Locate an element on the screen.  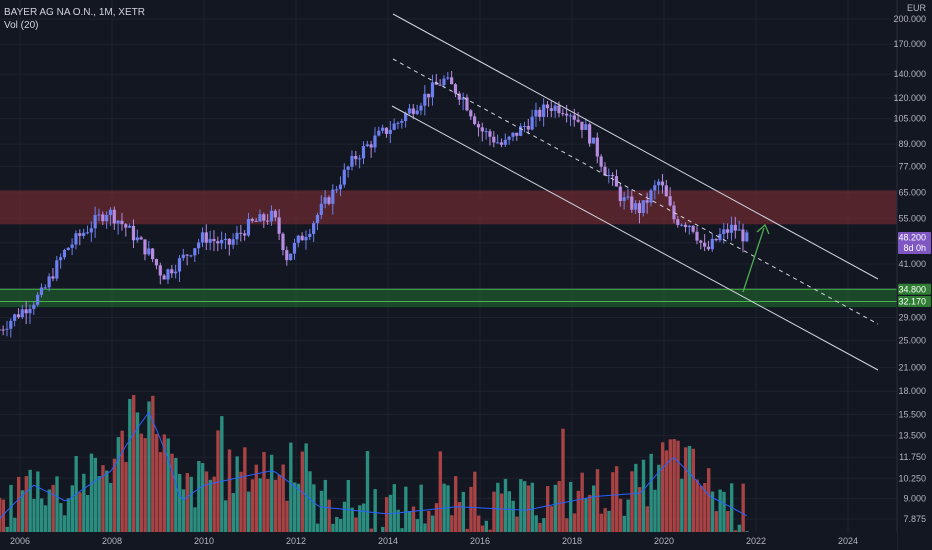
price-tick-label: 11.750 is located at coordinates (912, 457).